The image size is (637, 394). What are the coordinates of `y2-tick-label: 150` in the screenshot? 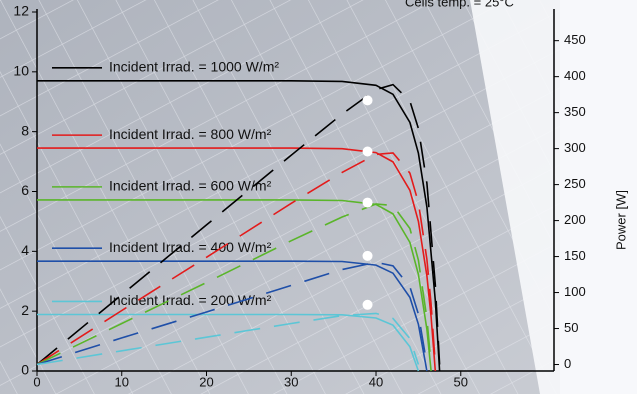 It's located at (575, 255).